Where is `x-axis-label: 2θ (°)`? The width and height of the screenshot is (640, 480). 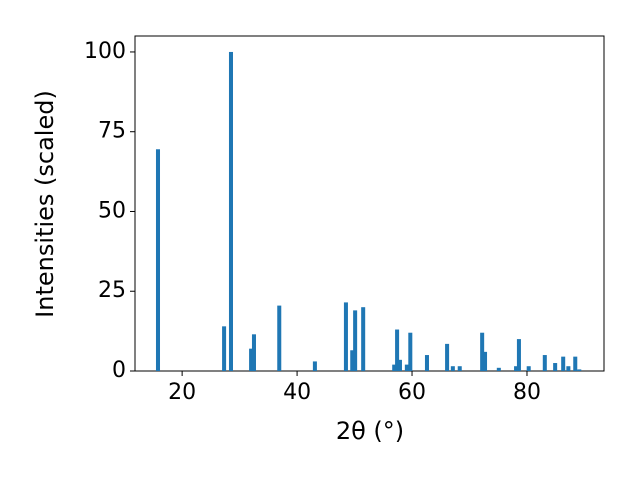 x-axis-label: 2θ (°) is located at coordinates (370, 431).